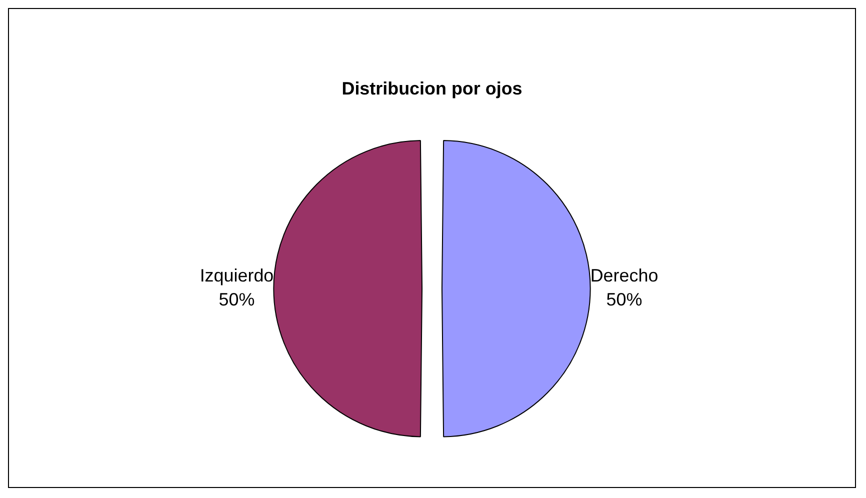 The height and width of the screenshot is (498, 866). I want to click on slice-label: Izquierdo, so click(237, 276).